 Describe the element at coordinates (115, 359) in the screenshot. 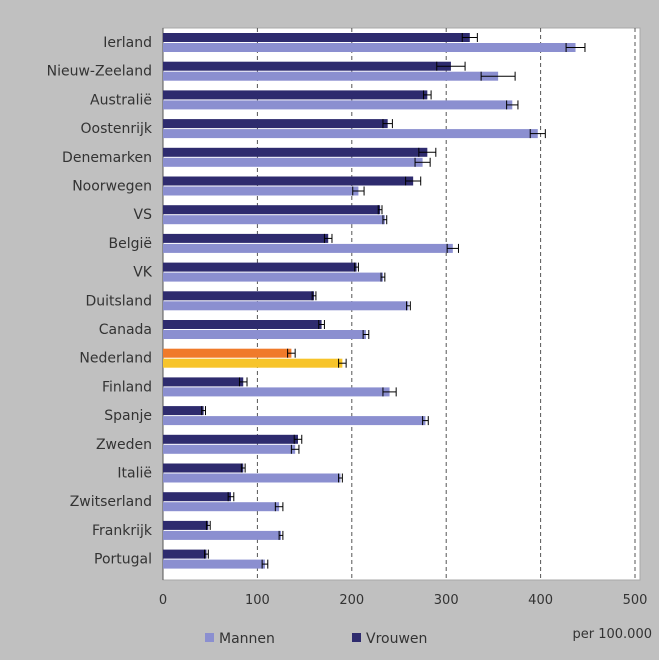

I see `category-label: Nederland` at that location.